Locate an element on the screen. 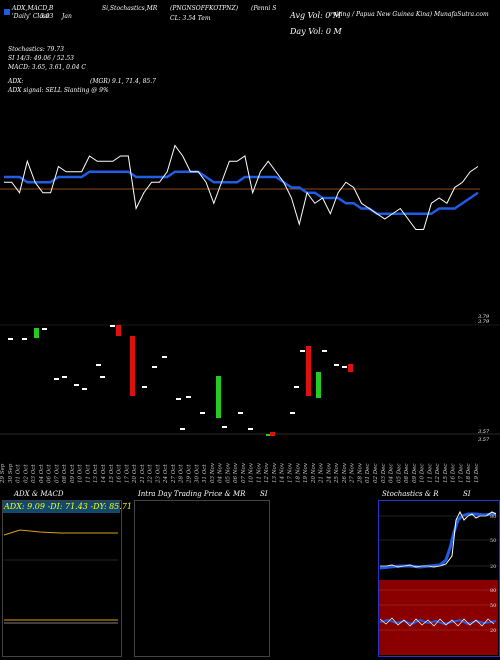  stoch-smooth-line is located at coordinates (437, 541).